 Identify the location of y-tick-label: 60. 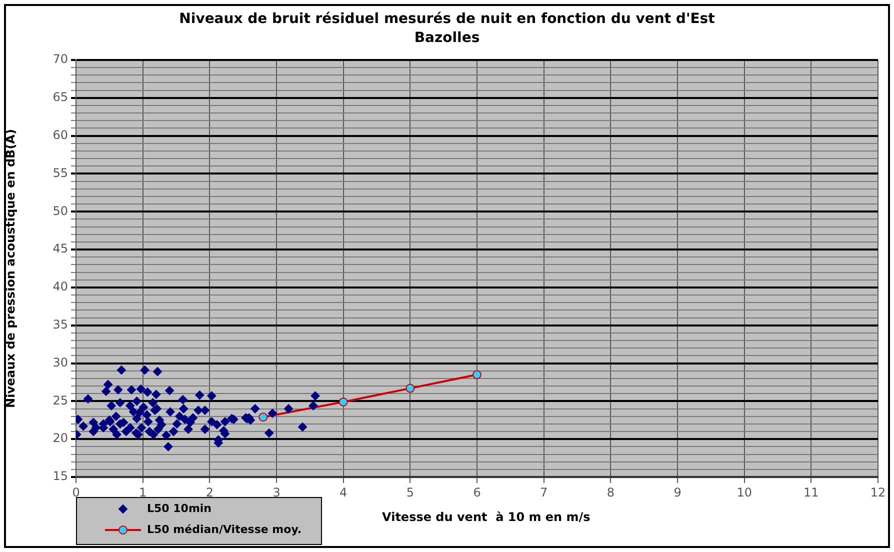
(60, 135).